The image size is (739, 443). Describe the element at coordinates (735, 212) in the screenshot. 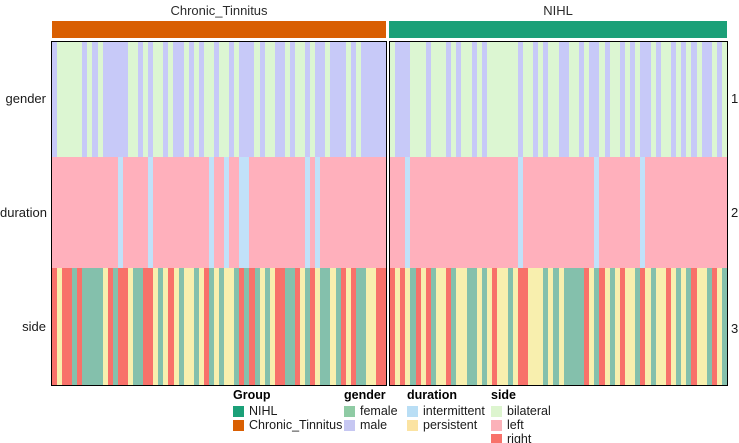

I see `row-number-2: 2` at that location.